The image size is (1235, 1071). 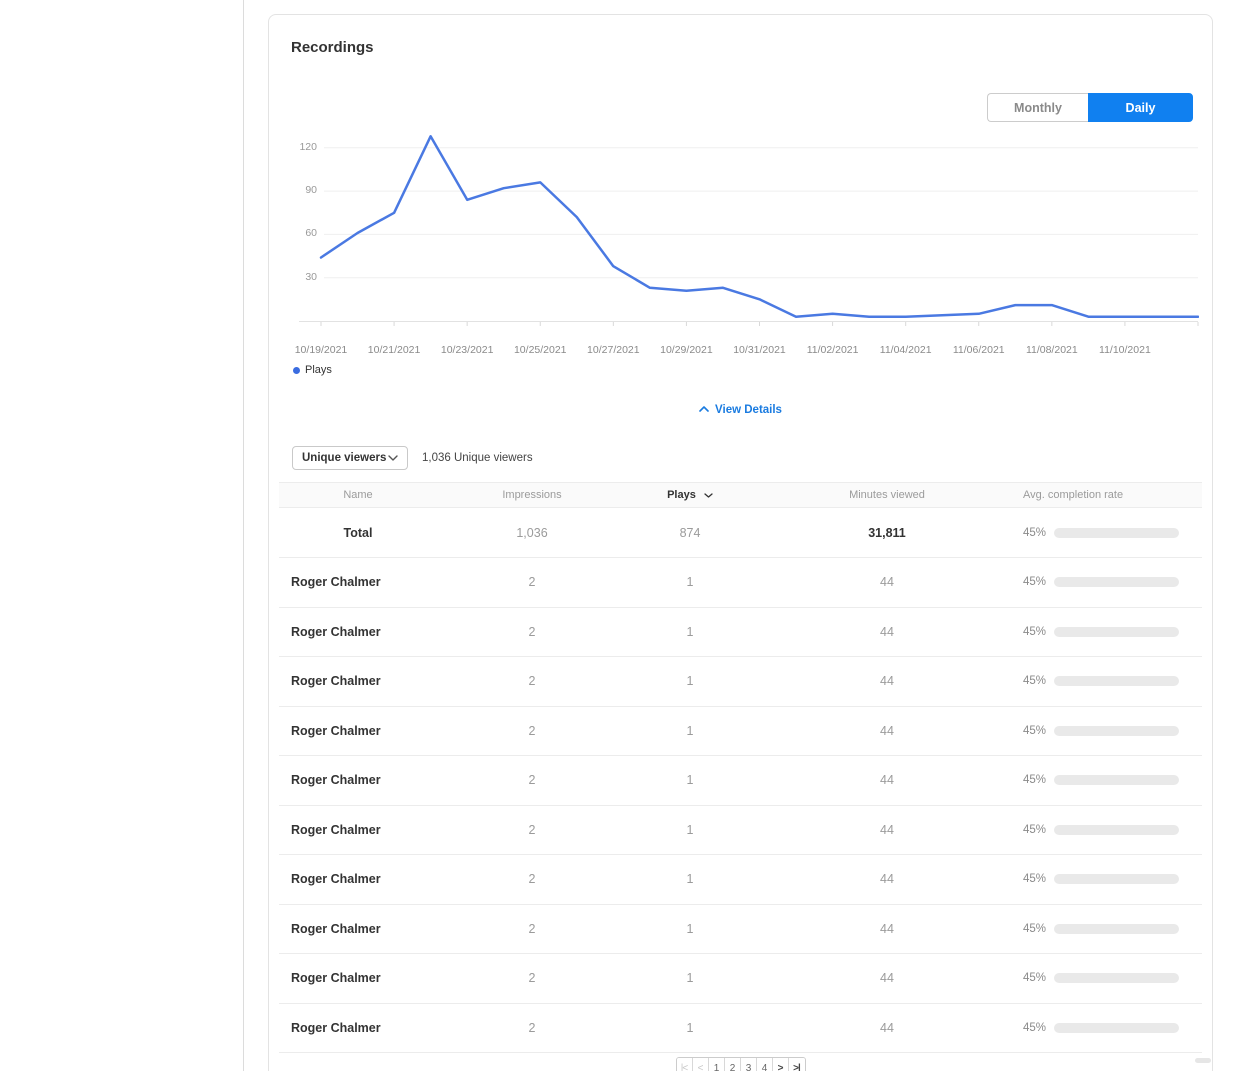 What do you see at coordinates (350, 458) in the screenshot?
I see `metric-dropdown: Unique viewers` at bounding box center [350, 458].